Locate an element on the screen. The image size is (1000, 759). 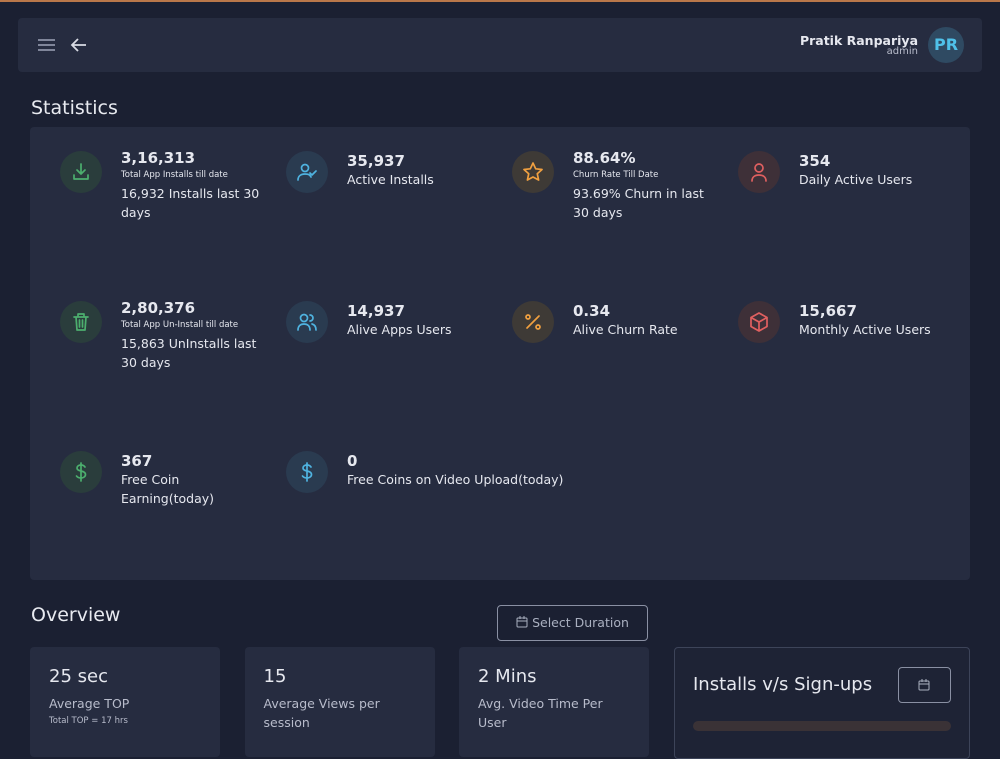
stat-value: 367 is located at coordinates (137, 461).